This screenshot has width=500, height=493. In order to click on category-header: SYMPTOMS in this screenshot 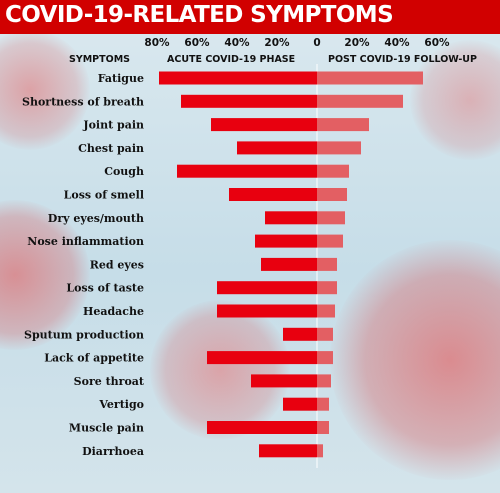, I will do `click(99, 59)`.